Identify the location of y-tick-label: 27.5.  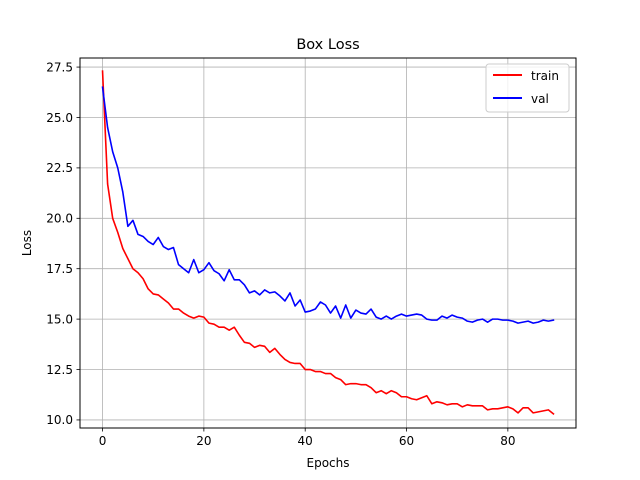
(59, 67).